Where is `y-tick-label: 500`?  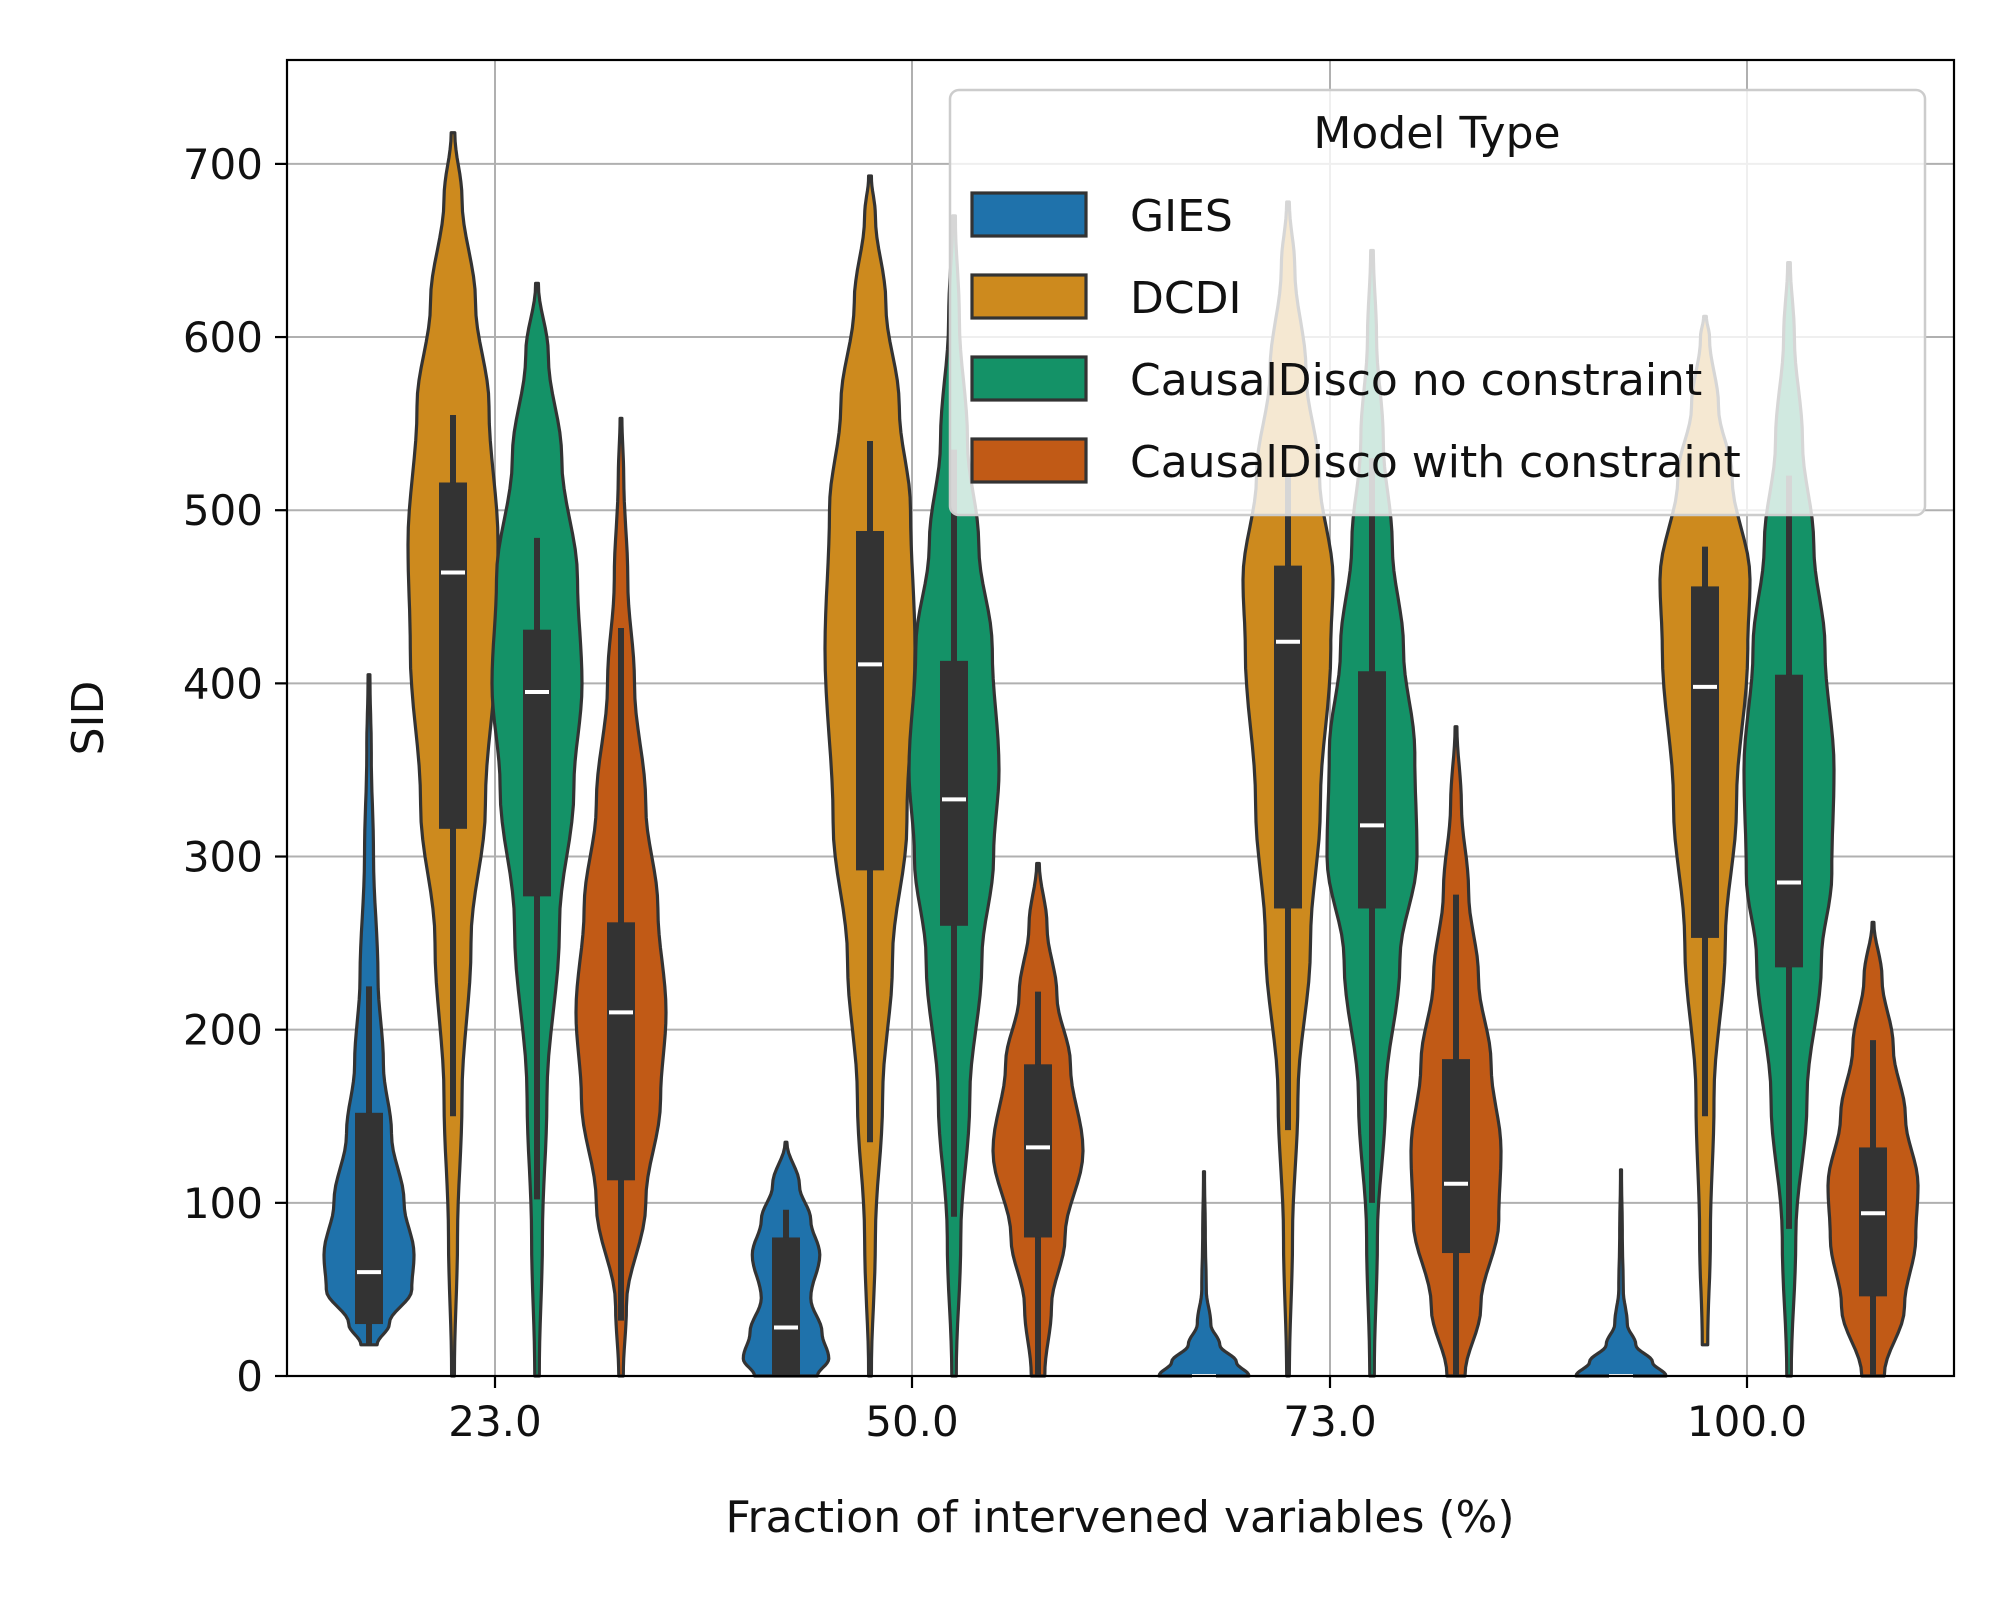
y-tick-label: 500 is located at coordinates (223, 510).